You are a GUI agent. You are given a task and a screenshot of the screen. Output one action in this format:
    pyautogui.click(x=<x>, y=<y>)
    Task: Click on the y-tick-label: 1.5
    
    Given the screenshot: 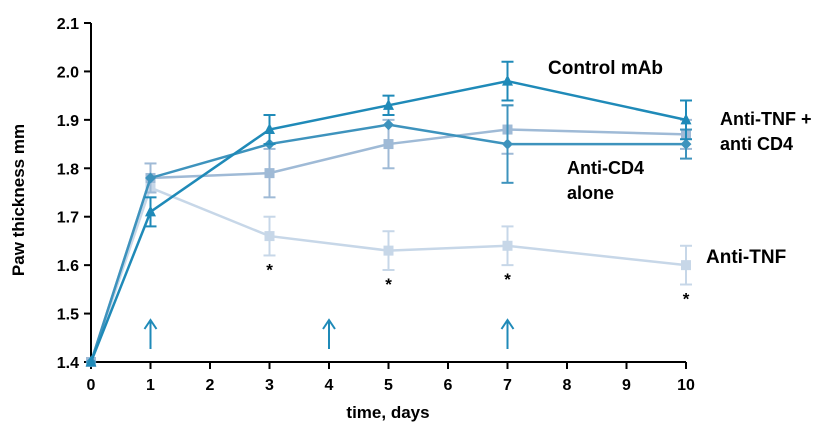 What is the action you would take?
    pyautogui.click(x=68, y=315)
    